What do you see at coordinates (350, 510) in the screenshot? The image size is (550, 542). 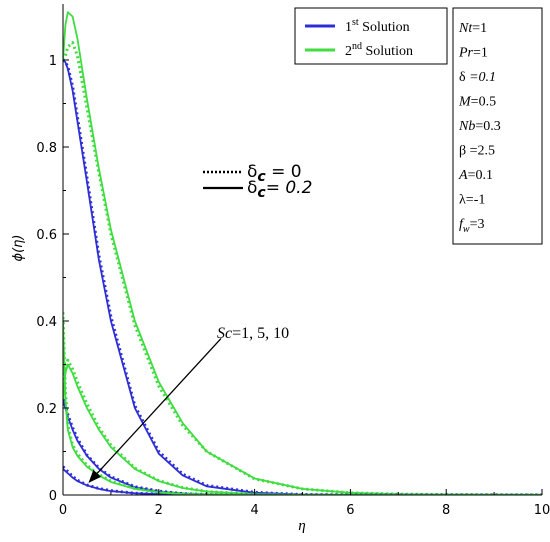 I see `x-tick-label: 6` at bounding box center [350, 510].